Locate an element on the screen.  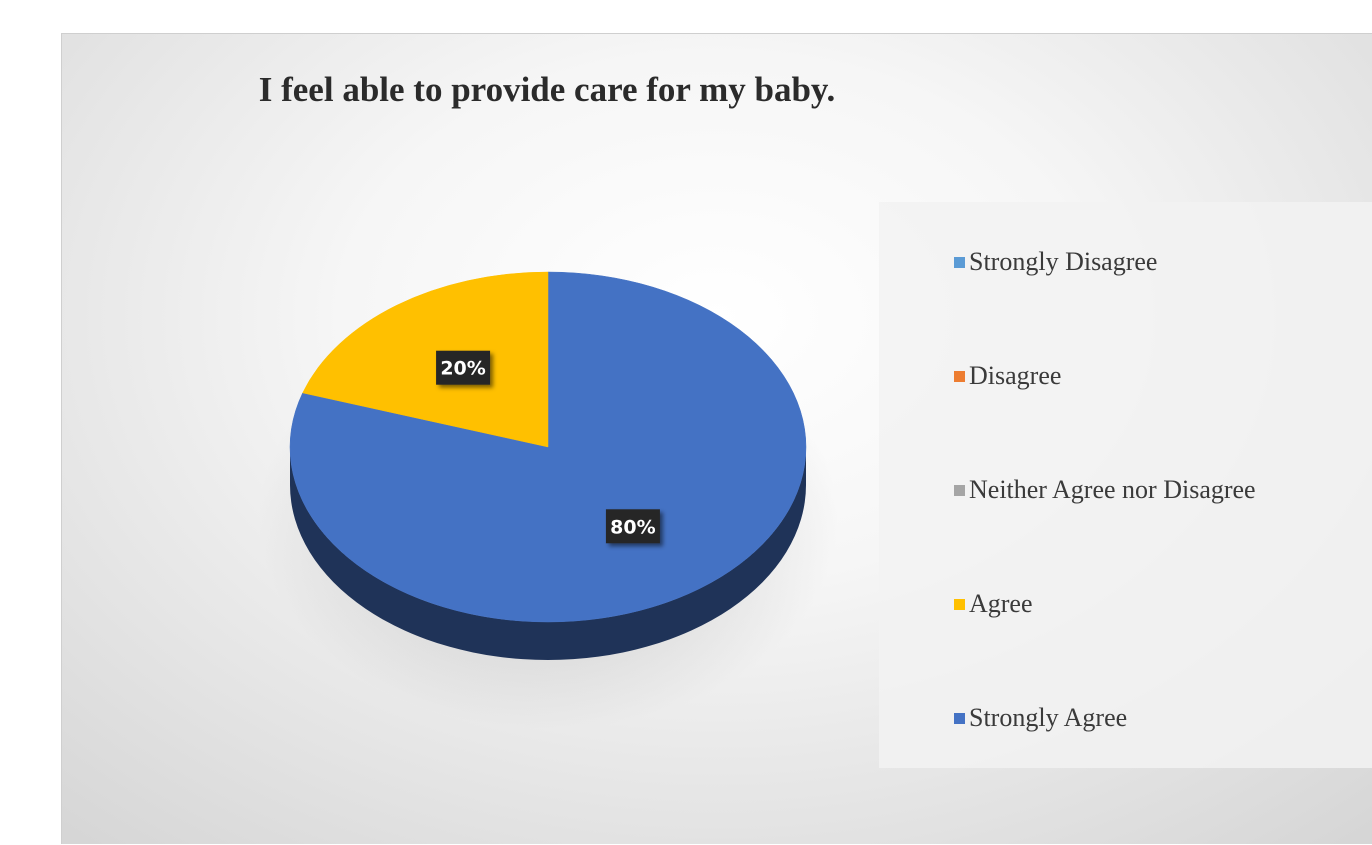
data-label-agree: 20% is located at coordinates (463, 367).